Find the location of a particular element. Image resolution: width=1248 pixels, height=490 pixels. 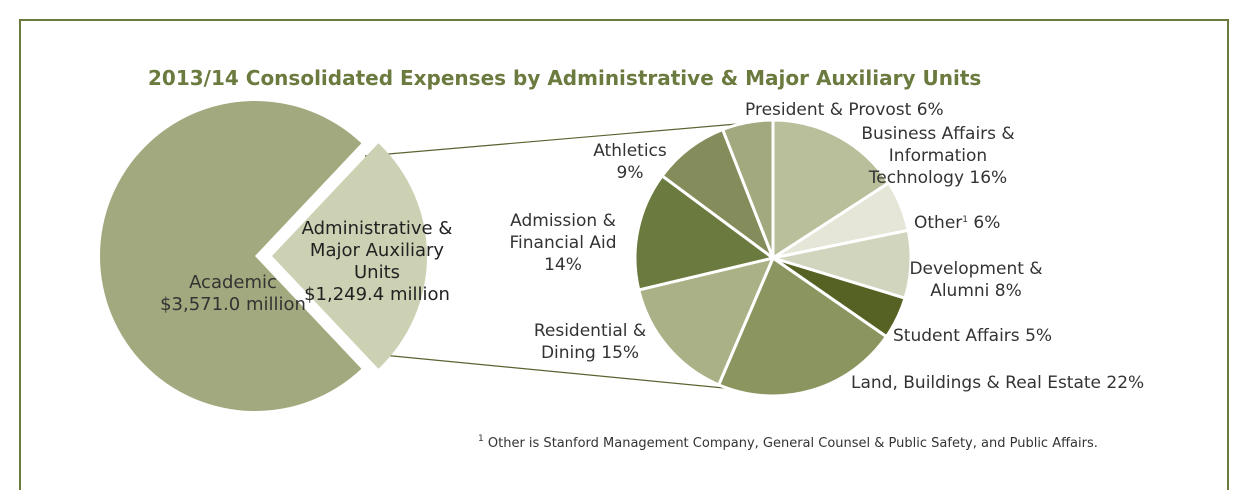

category-label: Athletics is located at coordinates (630, 151).